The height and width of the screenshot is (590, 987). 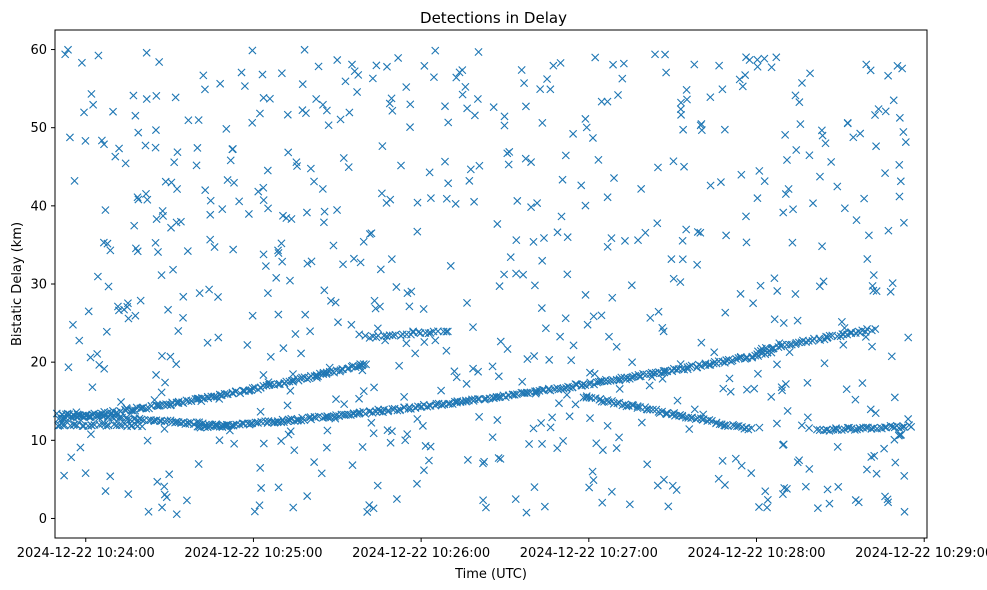 What do you see at coordinates (589, 553) in the screenshot?
I see `x-tick-label: 2024-12-22 10:27:00` at bounding box center [589, 553].